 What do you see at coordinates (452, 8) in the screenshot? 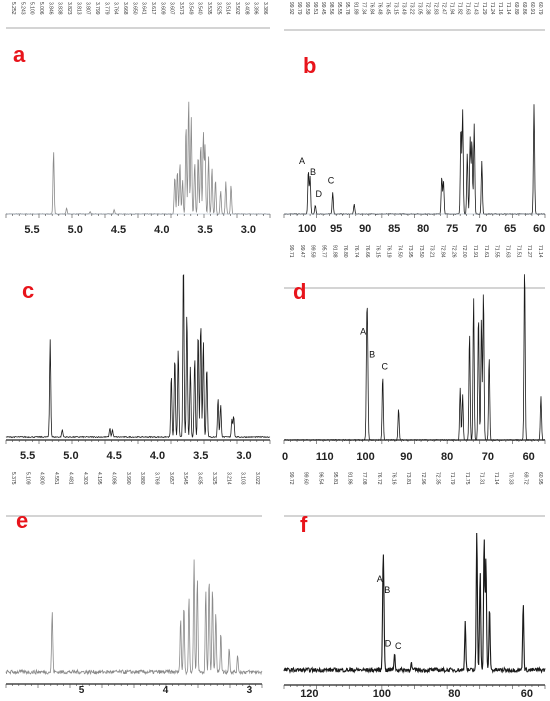
I see `peak-value-label: 71.94` at bounding box center [452, 8].